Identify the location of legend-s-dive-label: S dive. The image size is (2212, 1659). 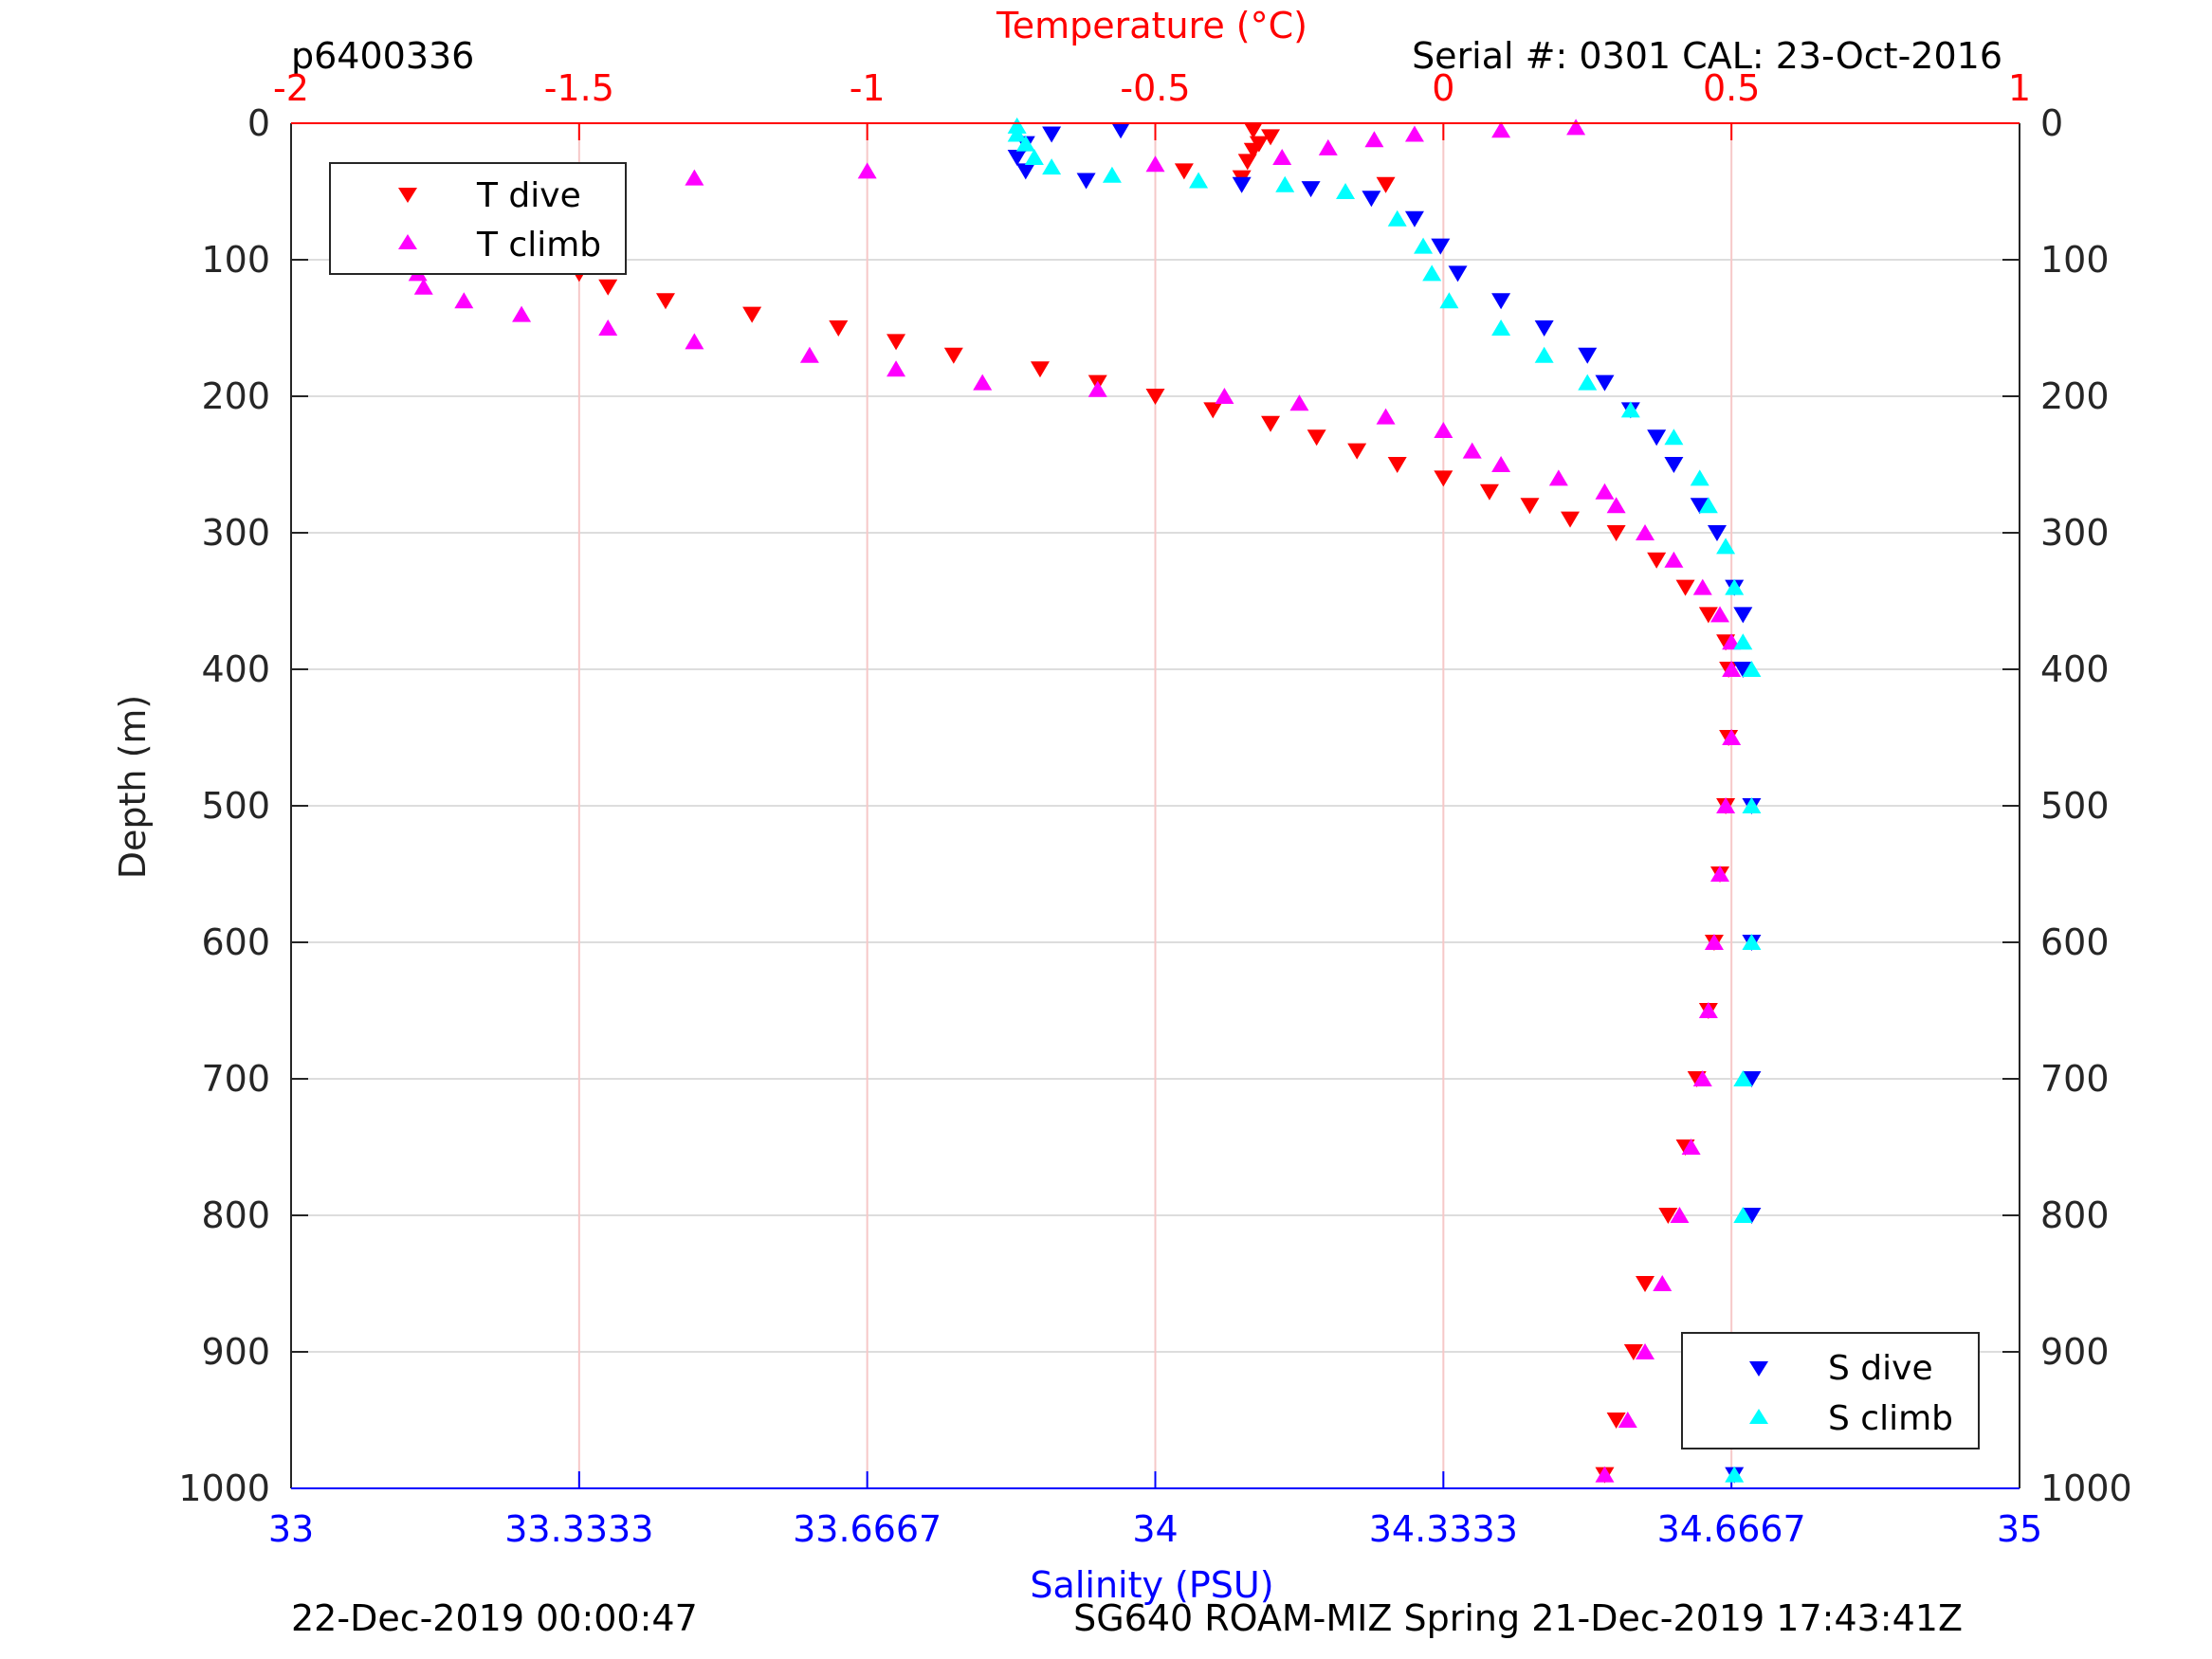
(1880, 1368).